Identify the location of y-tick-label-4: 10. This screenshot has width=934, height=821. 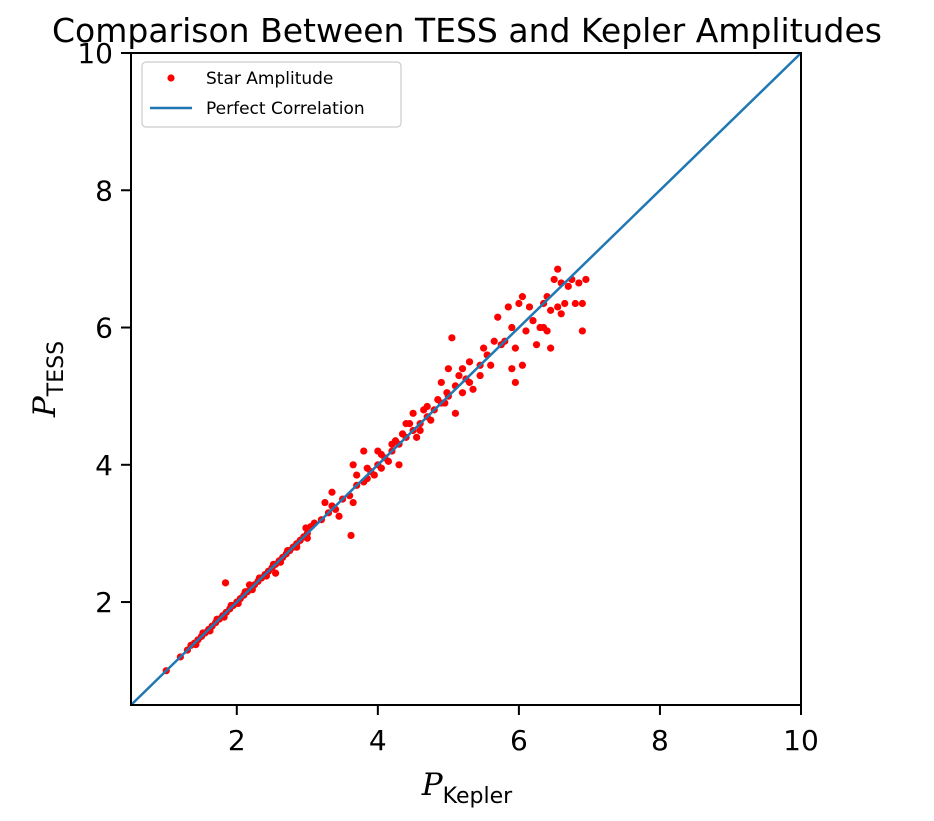
(95, 53).